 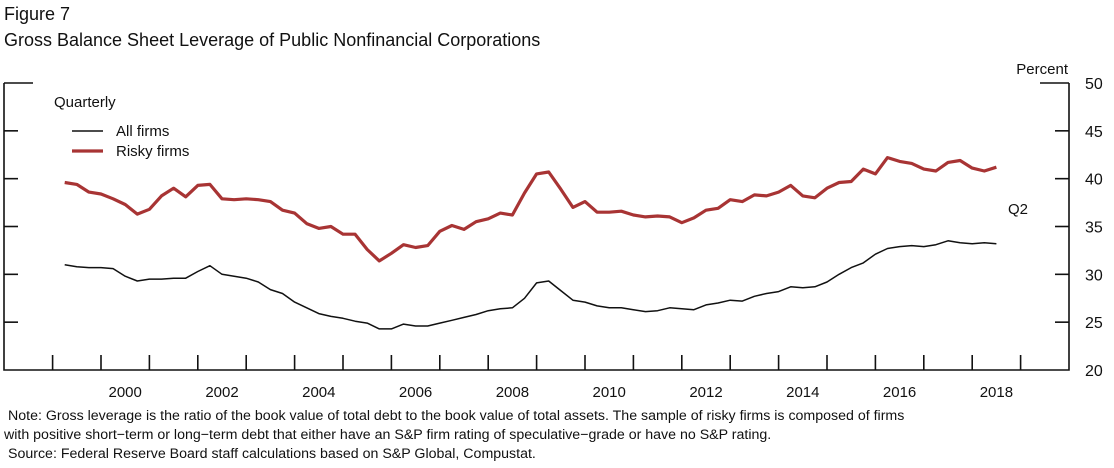 What do you see at coordinates (415, 392) in the screenshot?
I see `x-tick-label: 2006` at bounding box center [415, 392].